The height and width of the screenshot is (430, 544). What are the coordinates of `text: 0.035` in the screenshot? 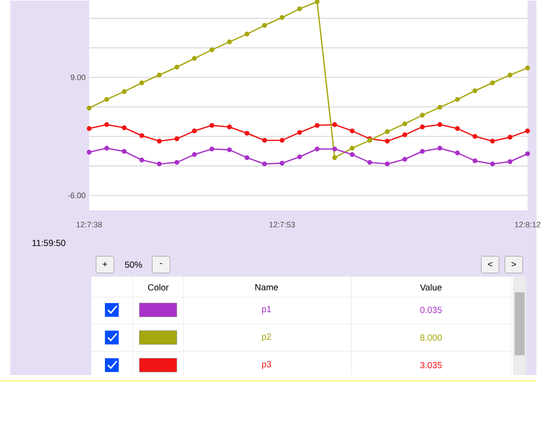 It's located at (431, 310).